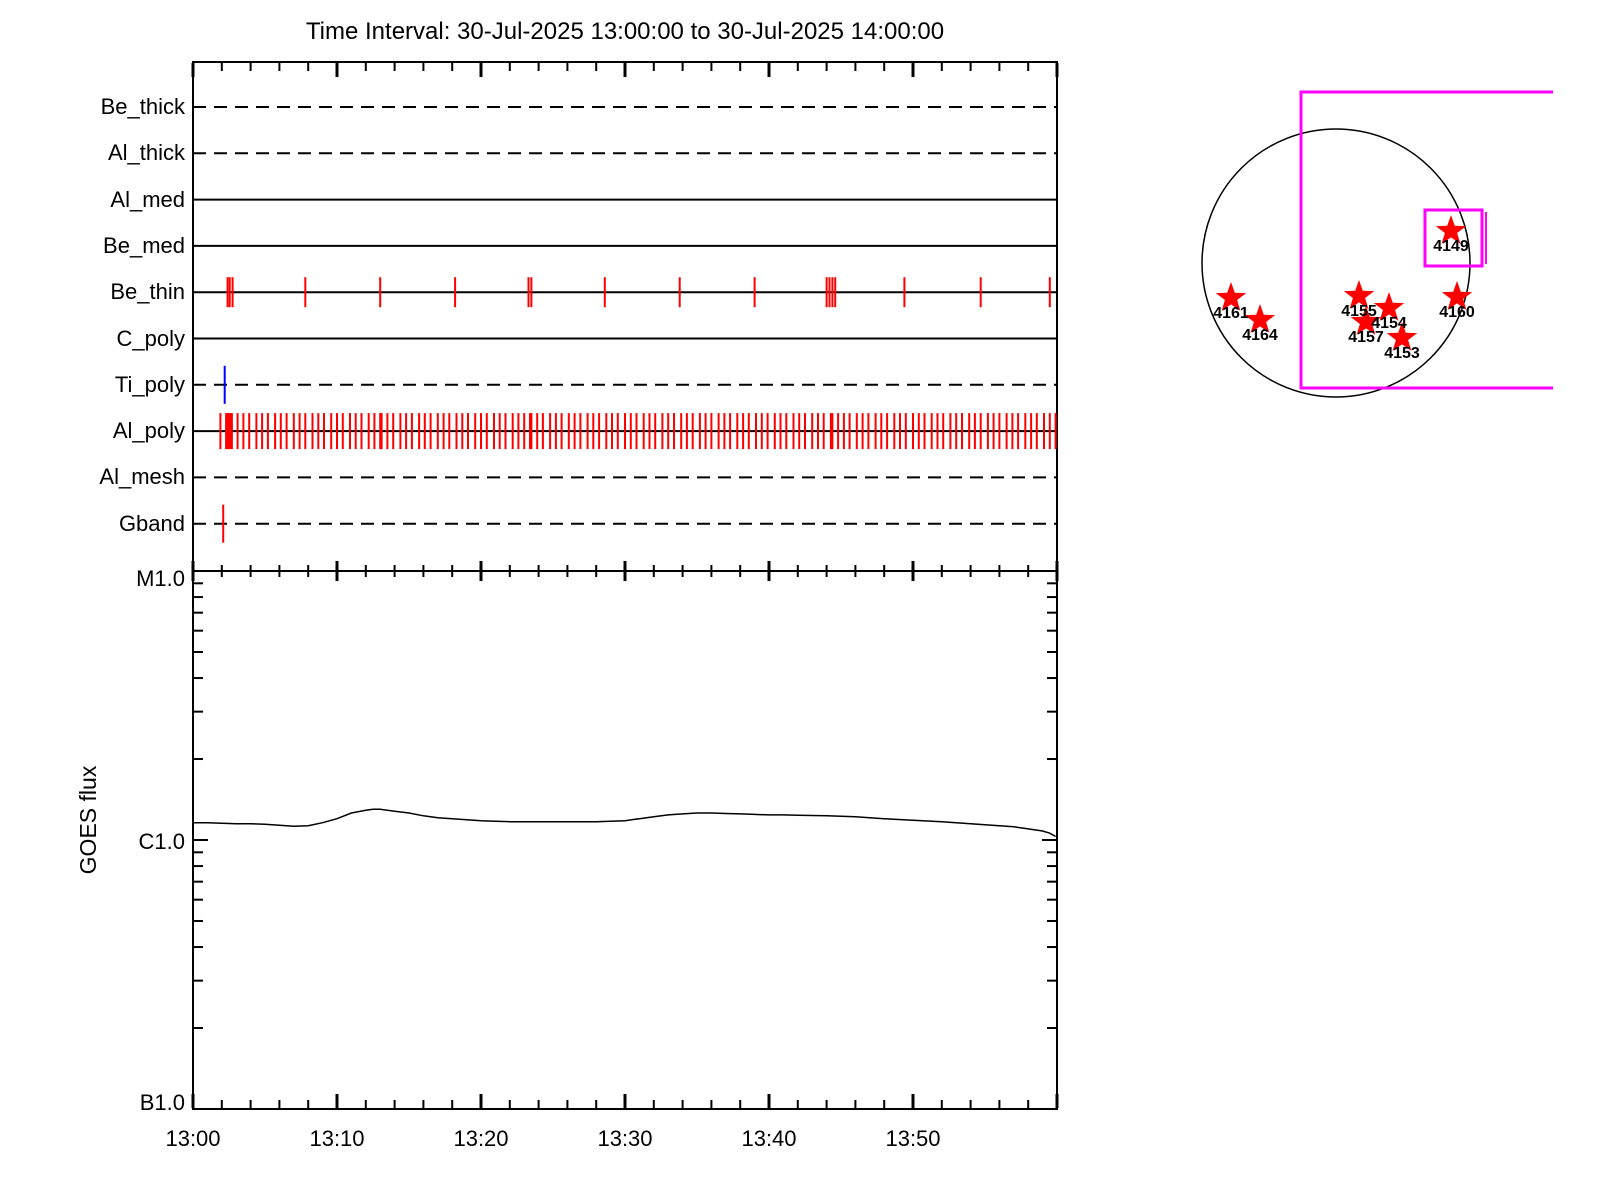 Image resolution: width=1600 pixels, height=1200 pixels. Describe the element at coordinates (624, 823) in the screenshot. I see `goes-flux-curve` at that location.